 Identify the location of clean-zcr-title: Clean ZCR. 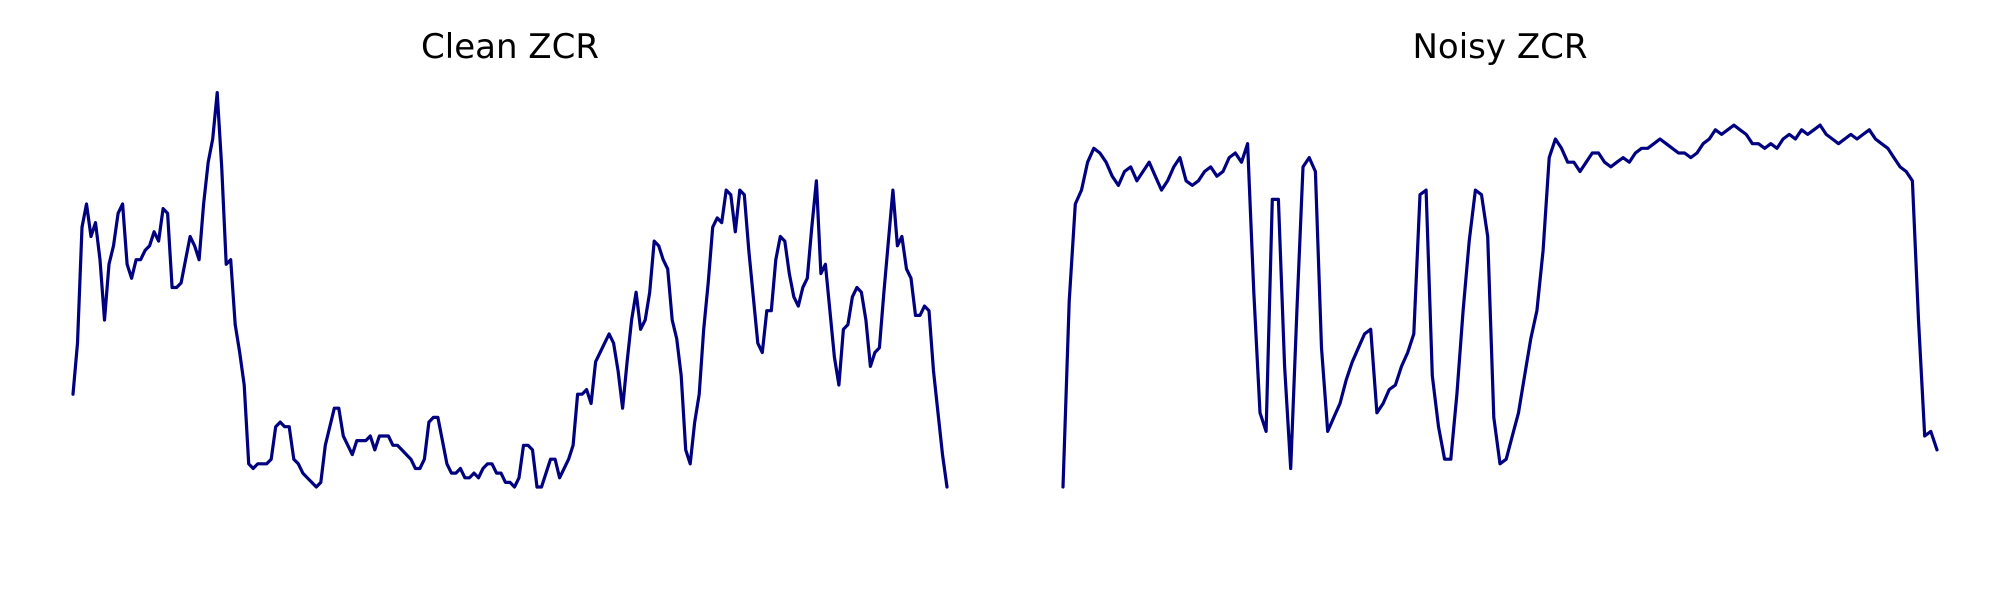
(510, 47).